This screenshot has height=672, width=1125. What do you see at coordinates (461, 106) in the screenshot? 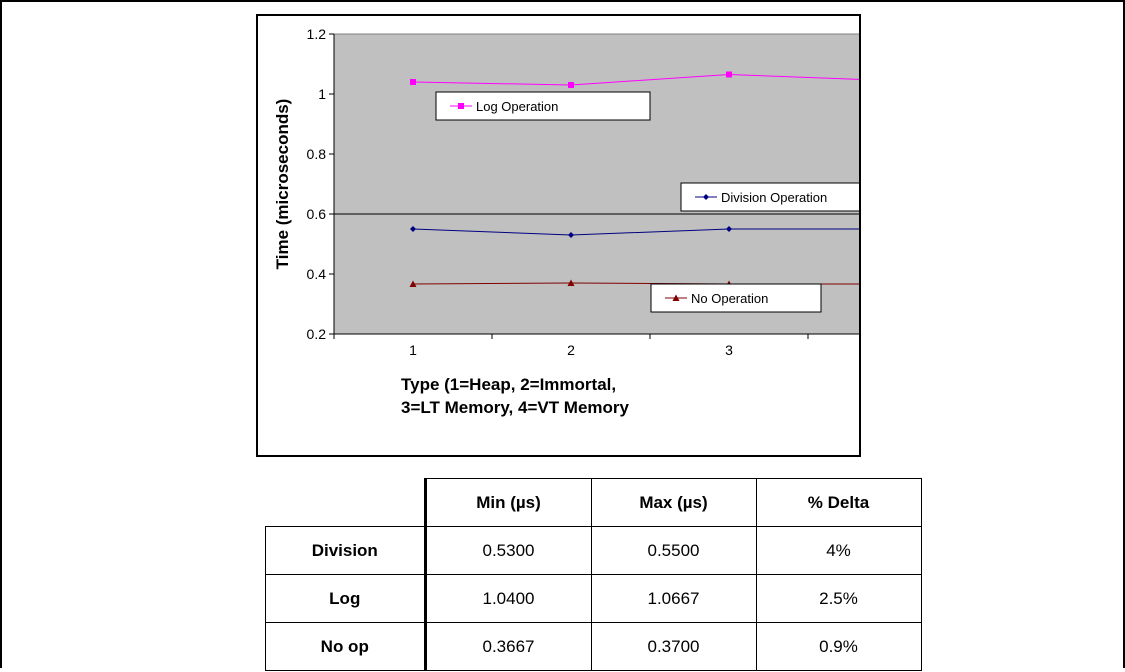
I see `legend-marker-square` at bounding box center [461, 106].